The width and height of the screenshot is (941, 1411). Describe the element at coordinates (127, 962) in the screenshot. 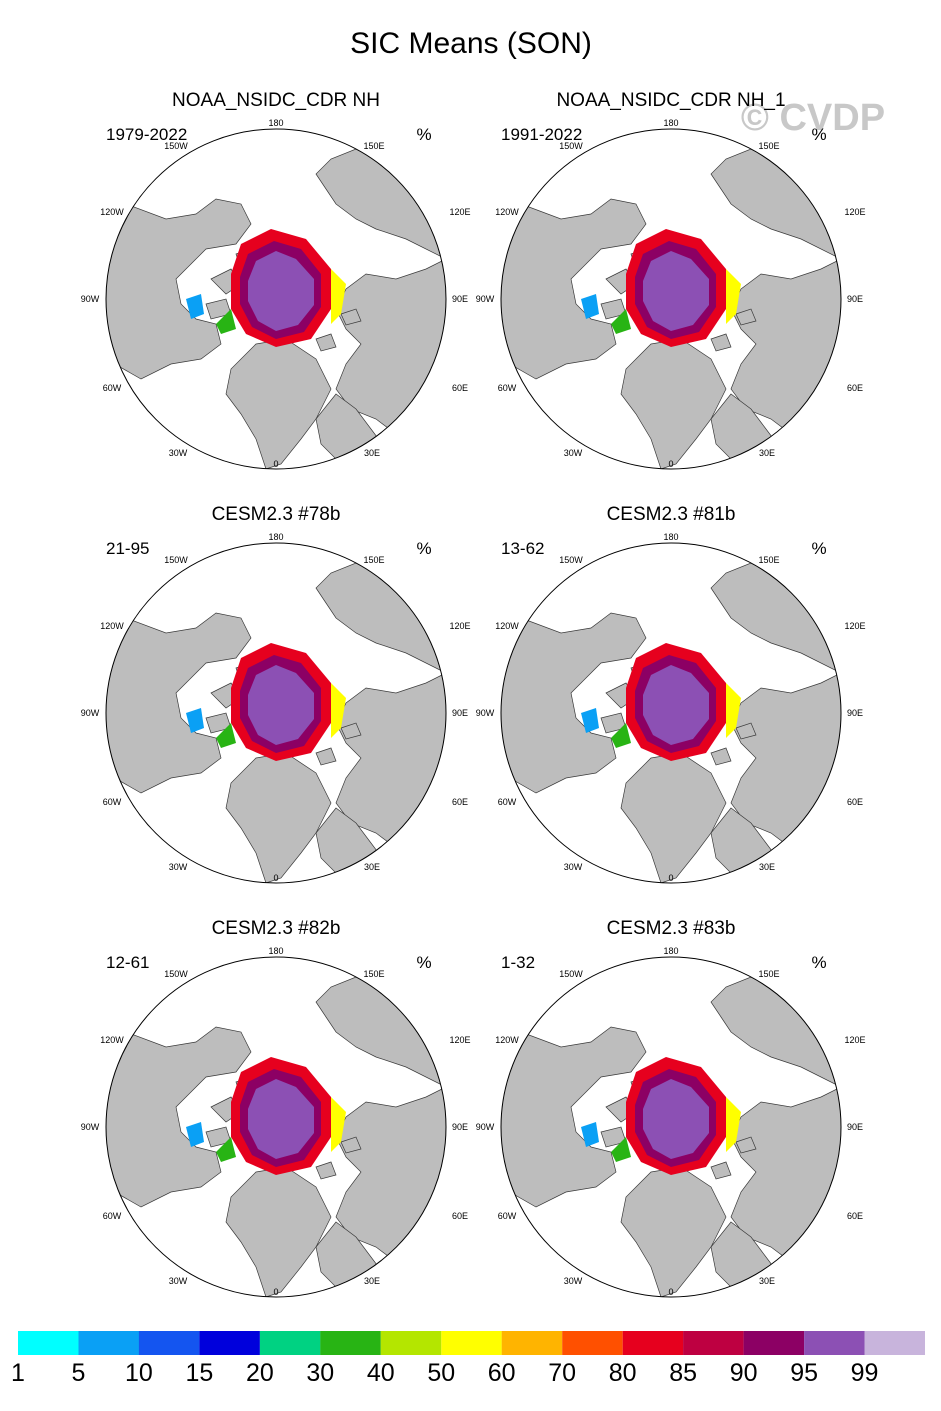

I see `panel-years: 12-61` at that location.